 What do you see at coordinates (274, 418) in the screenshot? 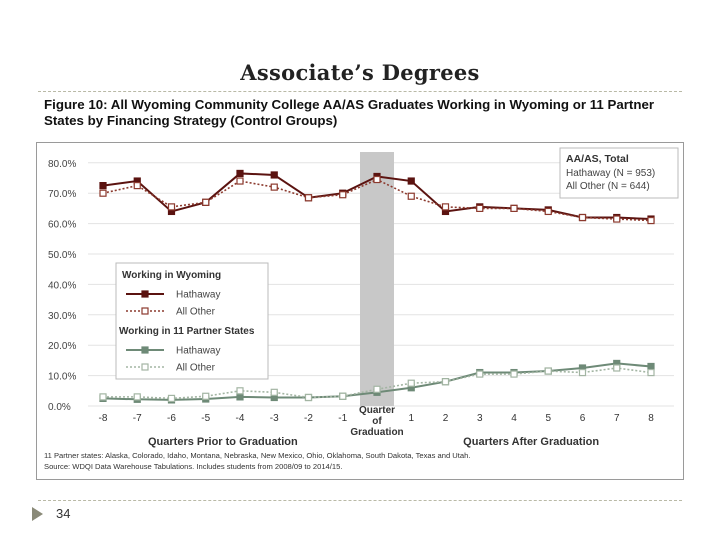
I see `x-tick-label: -3` at bounding box center [274, 418].